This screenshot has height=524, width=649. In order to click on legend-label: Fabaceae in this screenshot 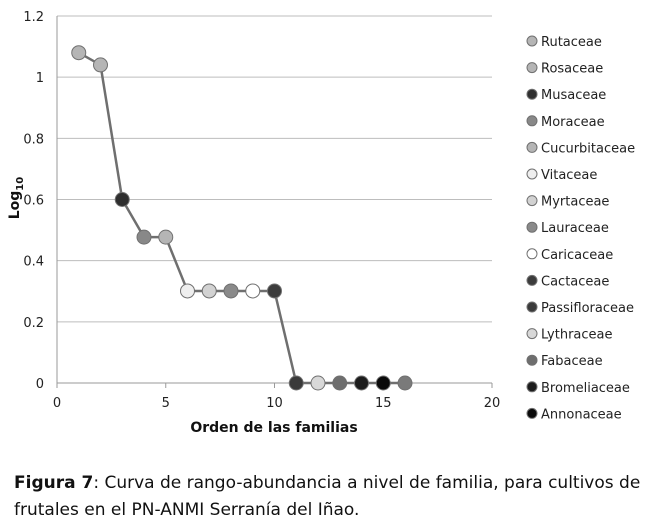, I will do `click(572, 361)`.